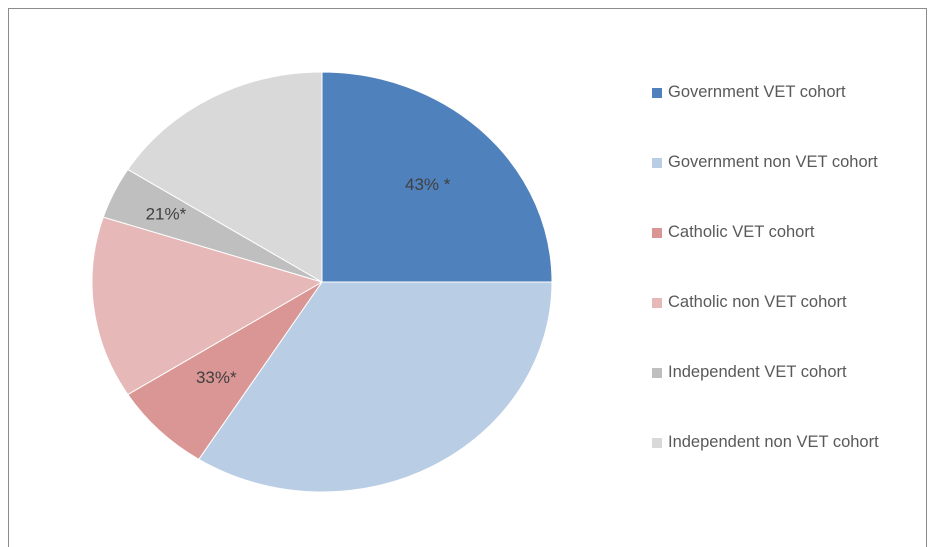 The height and width of the screenshot is (547, 936). What do you see at coordinates (741, 232) in the screenshot?
I see `legend-label: Catholic VET cohort` at bounding box center [741, 232].